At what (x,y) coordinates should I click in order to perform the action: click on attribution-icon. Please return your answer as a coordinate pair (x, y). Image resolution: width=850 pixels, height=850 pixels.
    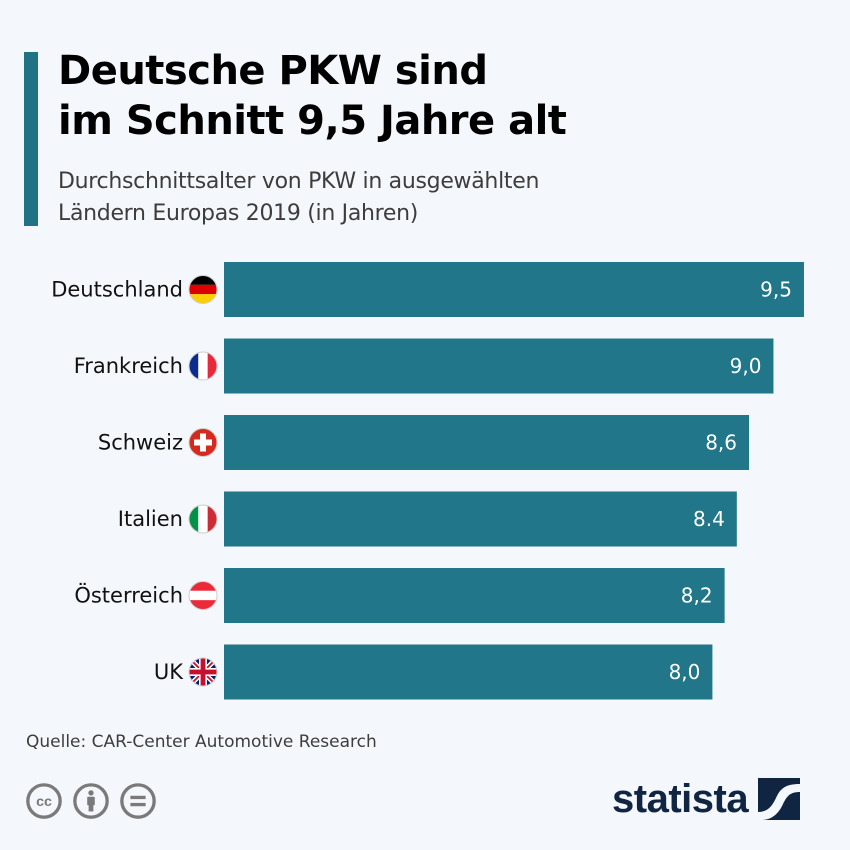
    Looking at the image, I should click on (91, 801).